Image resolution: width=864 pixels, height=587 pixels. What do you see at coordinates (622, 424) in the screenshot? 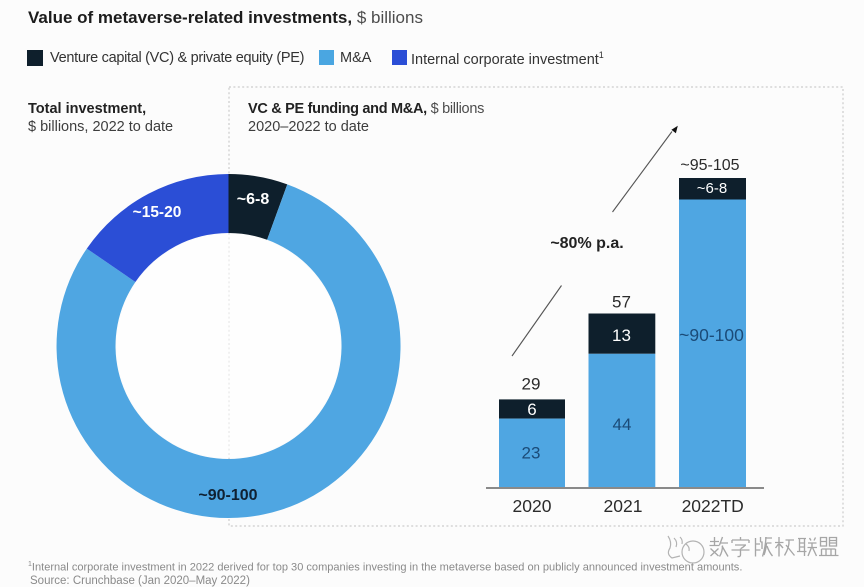
I see `svg-text: 44` at bounding box center [622, 424].